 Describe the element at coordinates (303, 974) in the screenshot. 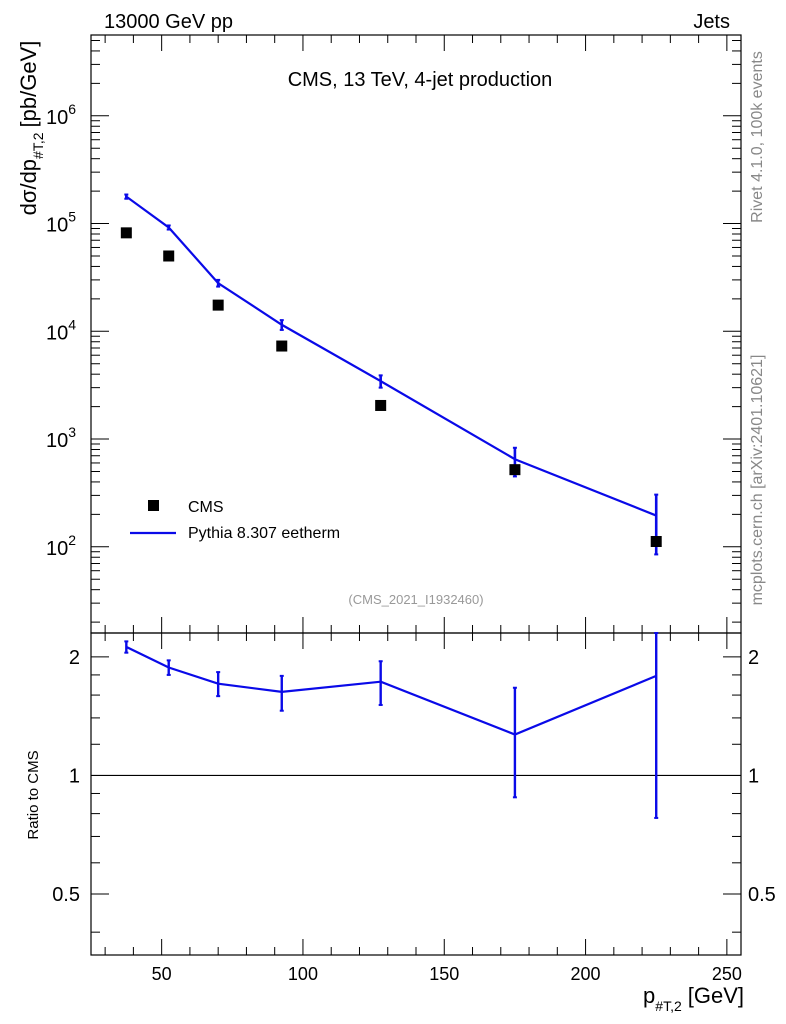

I see `x-tick-label: 100` at that location.